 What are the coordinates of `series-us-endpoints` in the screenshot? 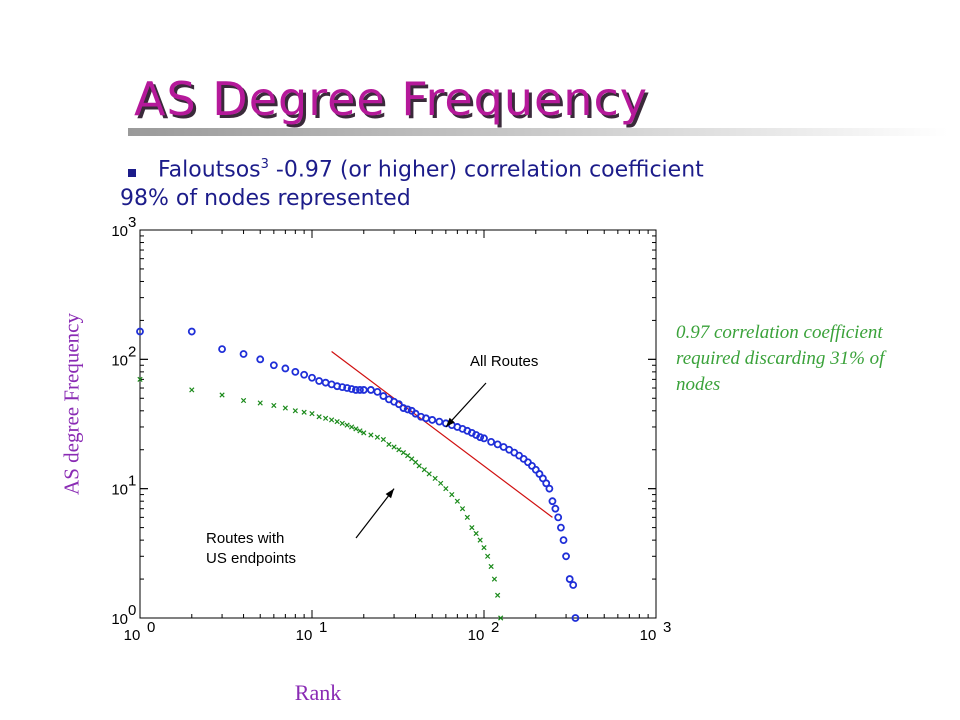 It's located at (320, 498).